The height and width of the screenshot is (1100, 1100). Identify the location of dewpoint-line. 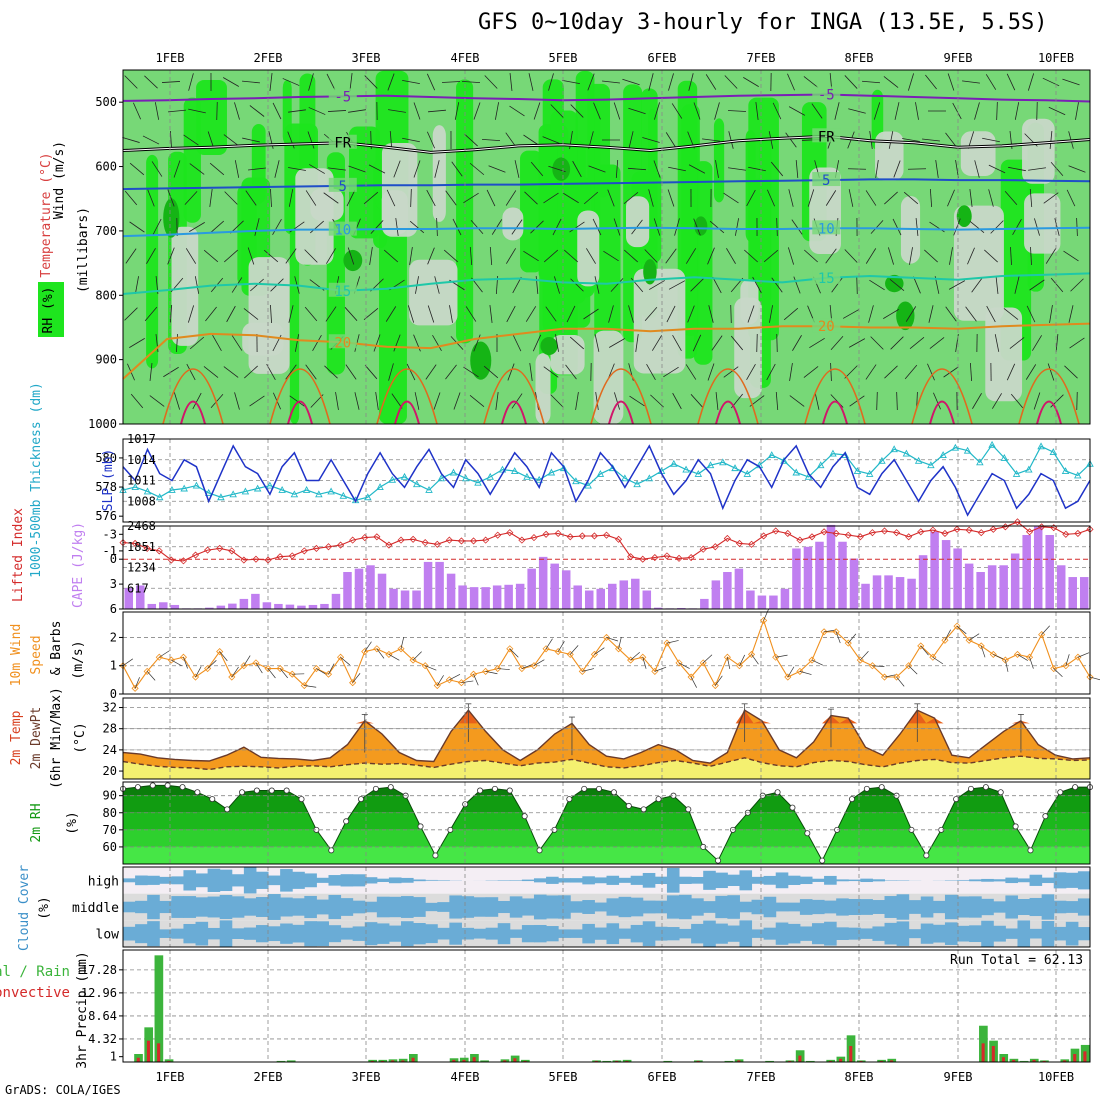
(606, 763).